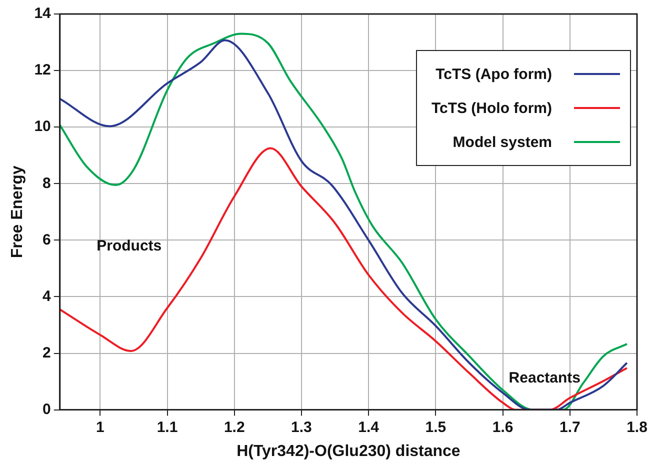  What do you see at coordinates (301, 427) in the screenshot?
I see `x-tick-label: 1.3` at bounding box center [301, 427].